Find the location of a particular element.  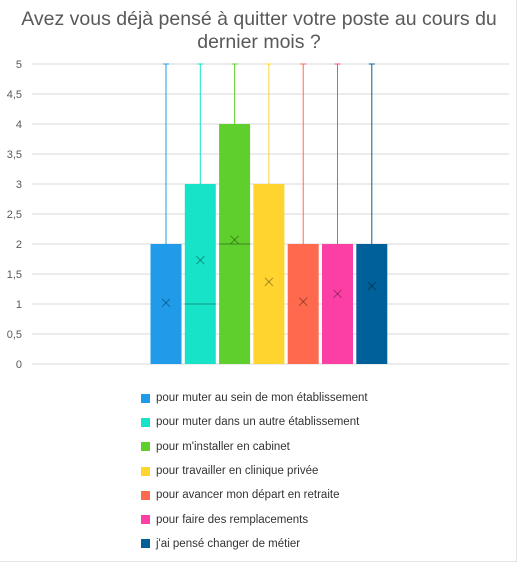

legend-item: pour muter au sein de mon établissement is located at coordinates (254, 398).